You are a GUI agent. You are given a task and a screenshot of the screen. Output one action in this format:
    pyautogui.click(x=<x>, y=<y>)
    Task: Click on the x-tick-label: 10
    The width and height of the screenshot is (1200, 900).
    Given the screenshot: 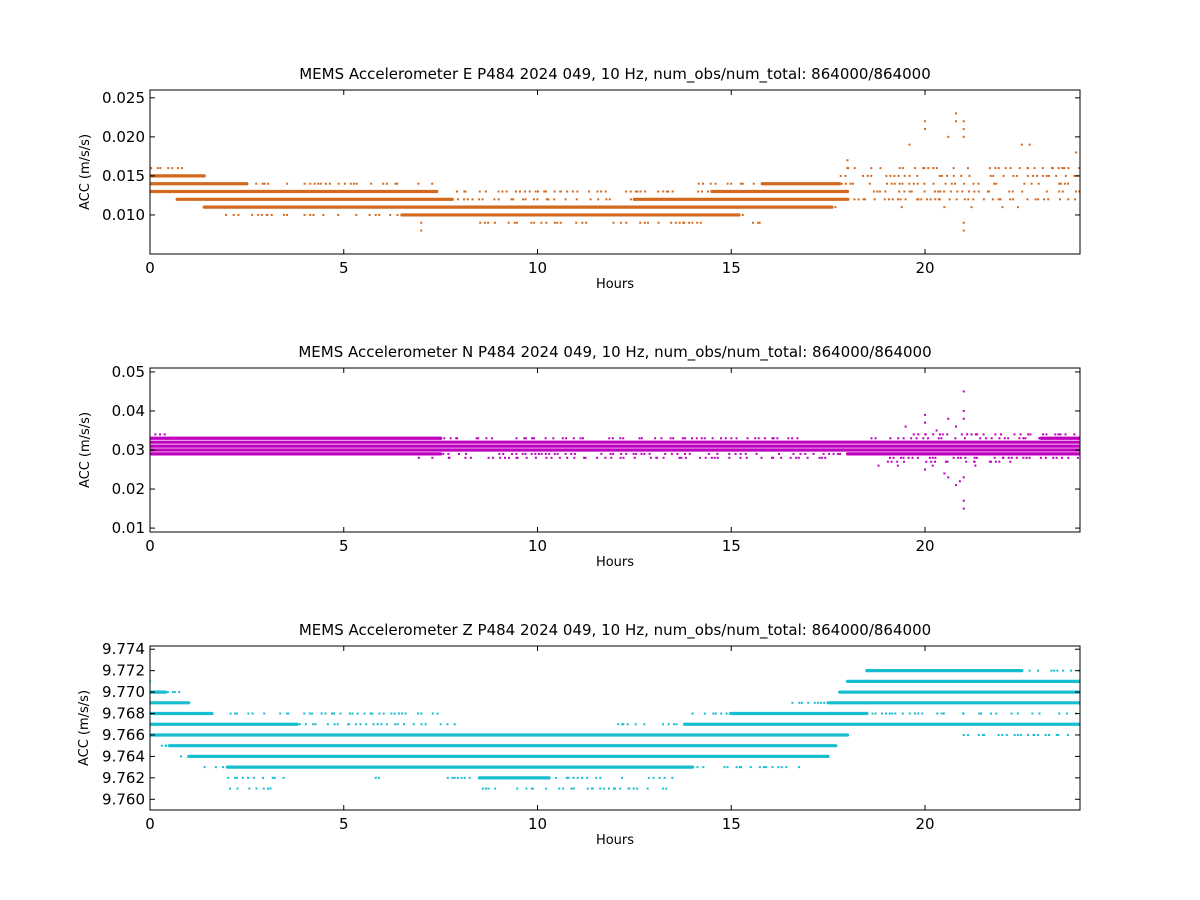 What is the action you would take?
    pyautogui.click(x=537, y=268)
    